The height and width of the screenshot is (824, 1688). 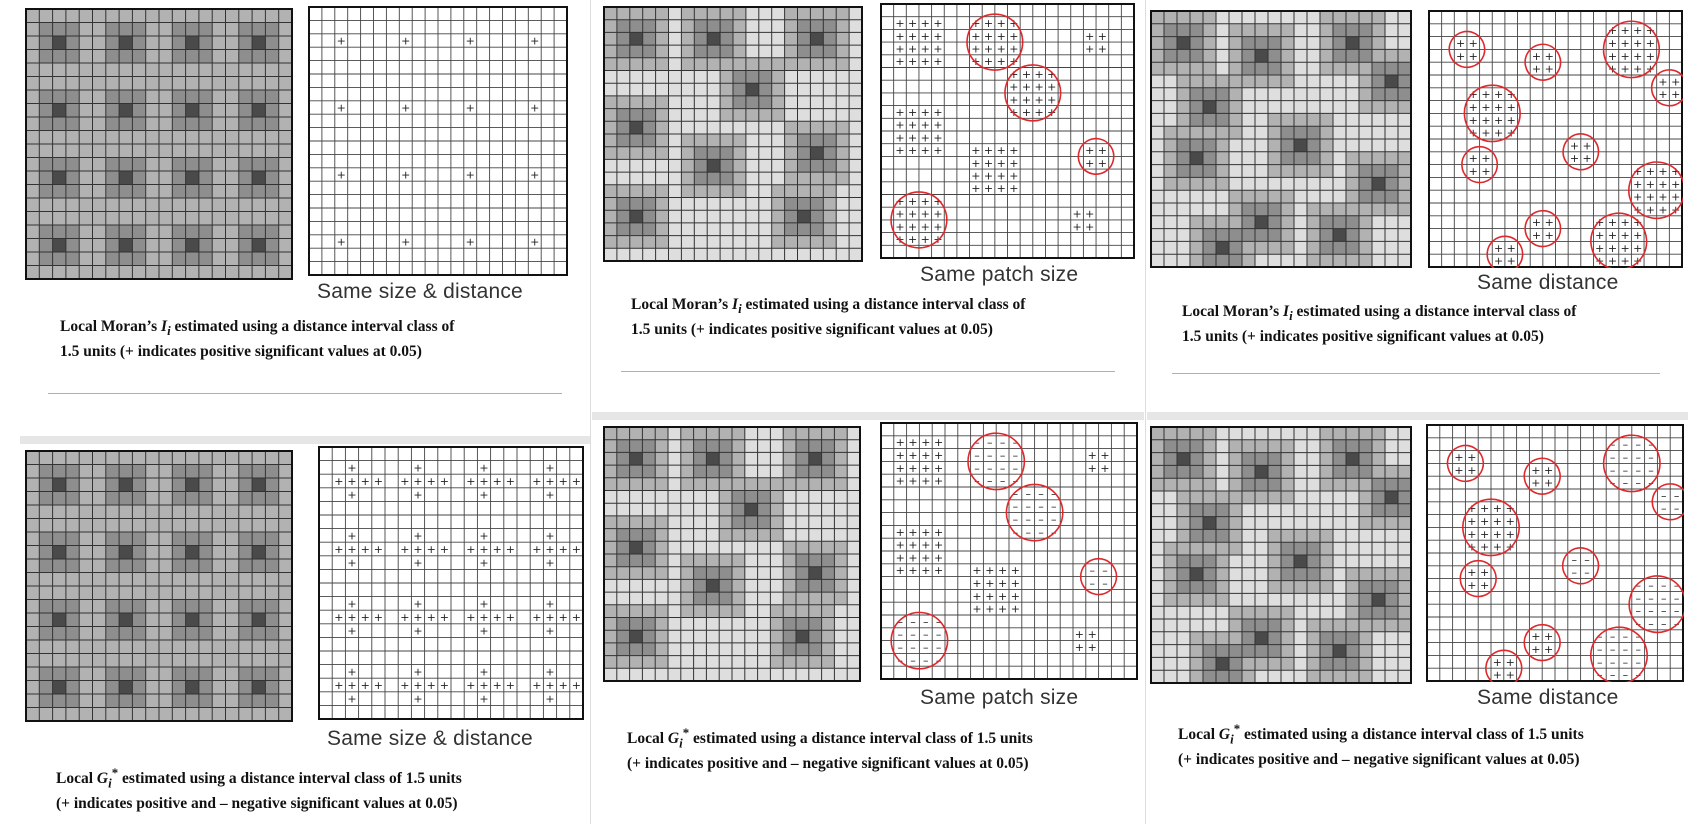 What do you see at coordinates (305, 393) in the screenshot?
I see `gold-rule` at bounding box center [305, 393].